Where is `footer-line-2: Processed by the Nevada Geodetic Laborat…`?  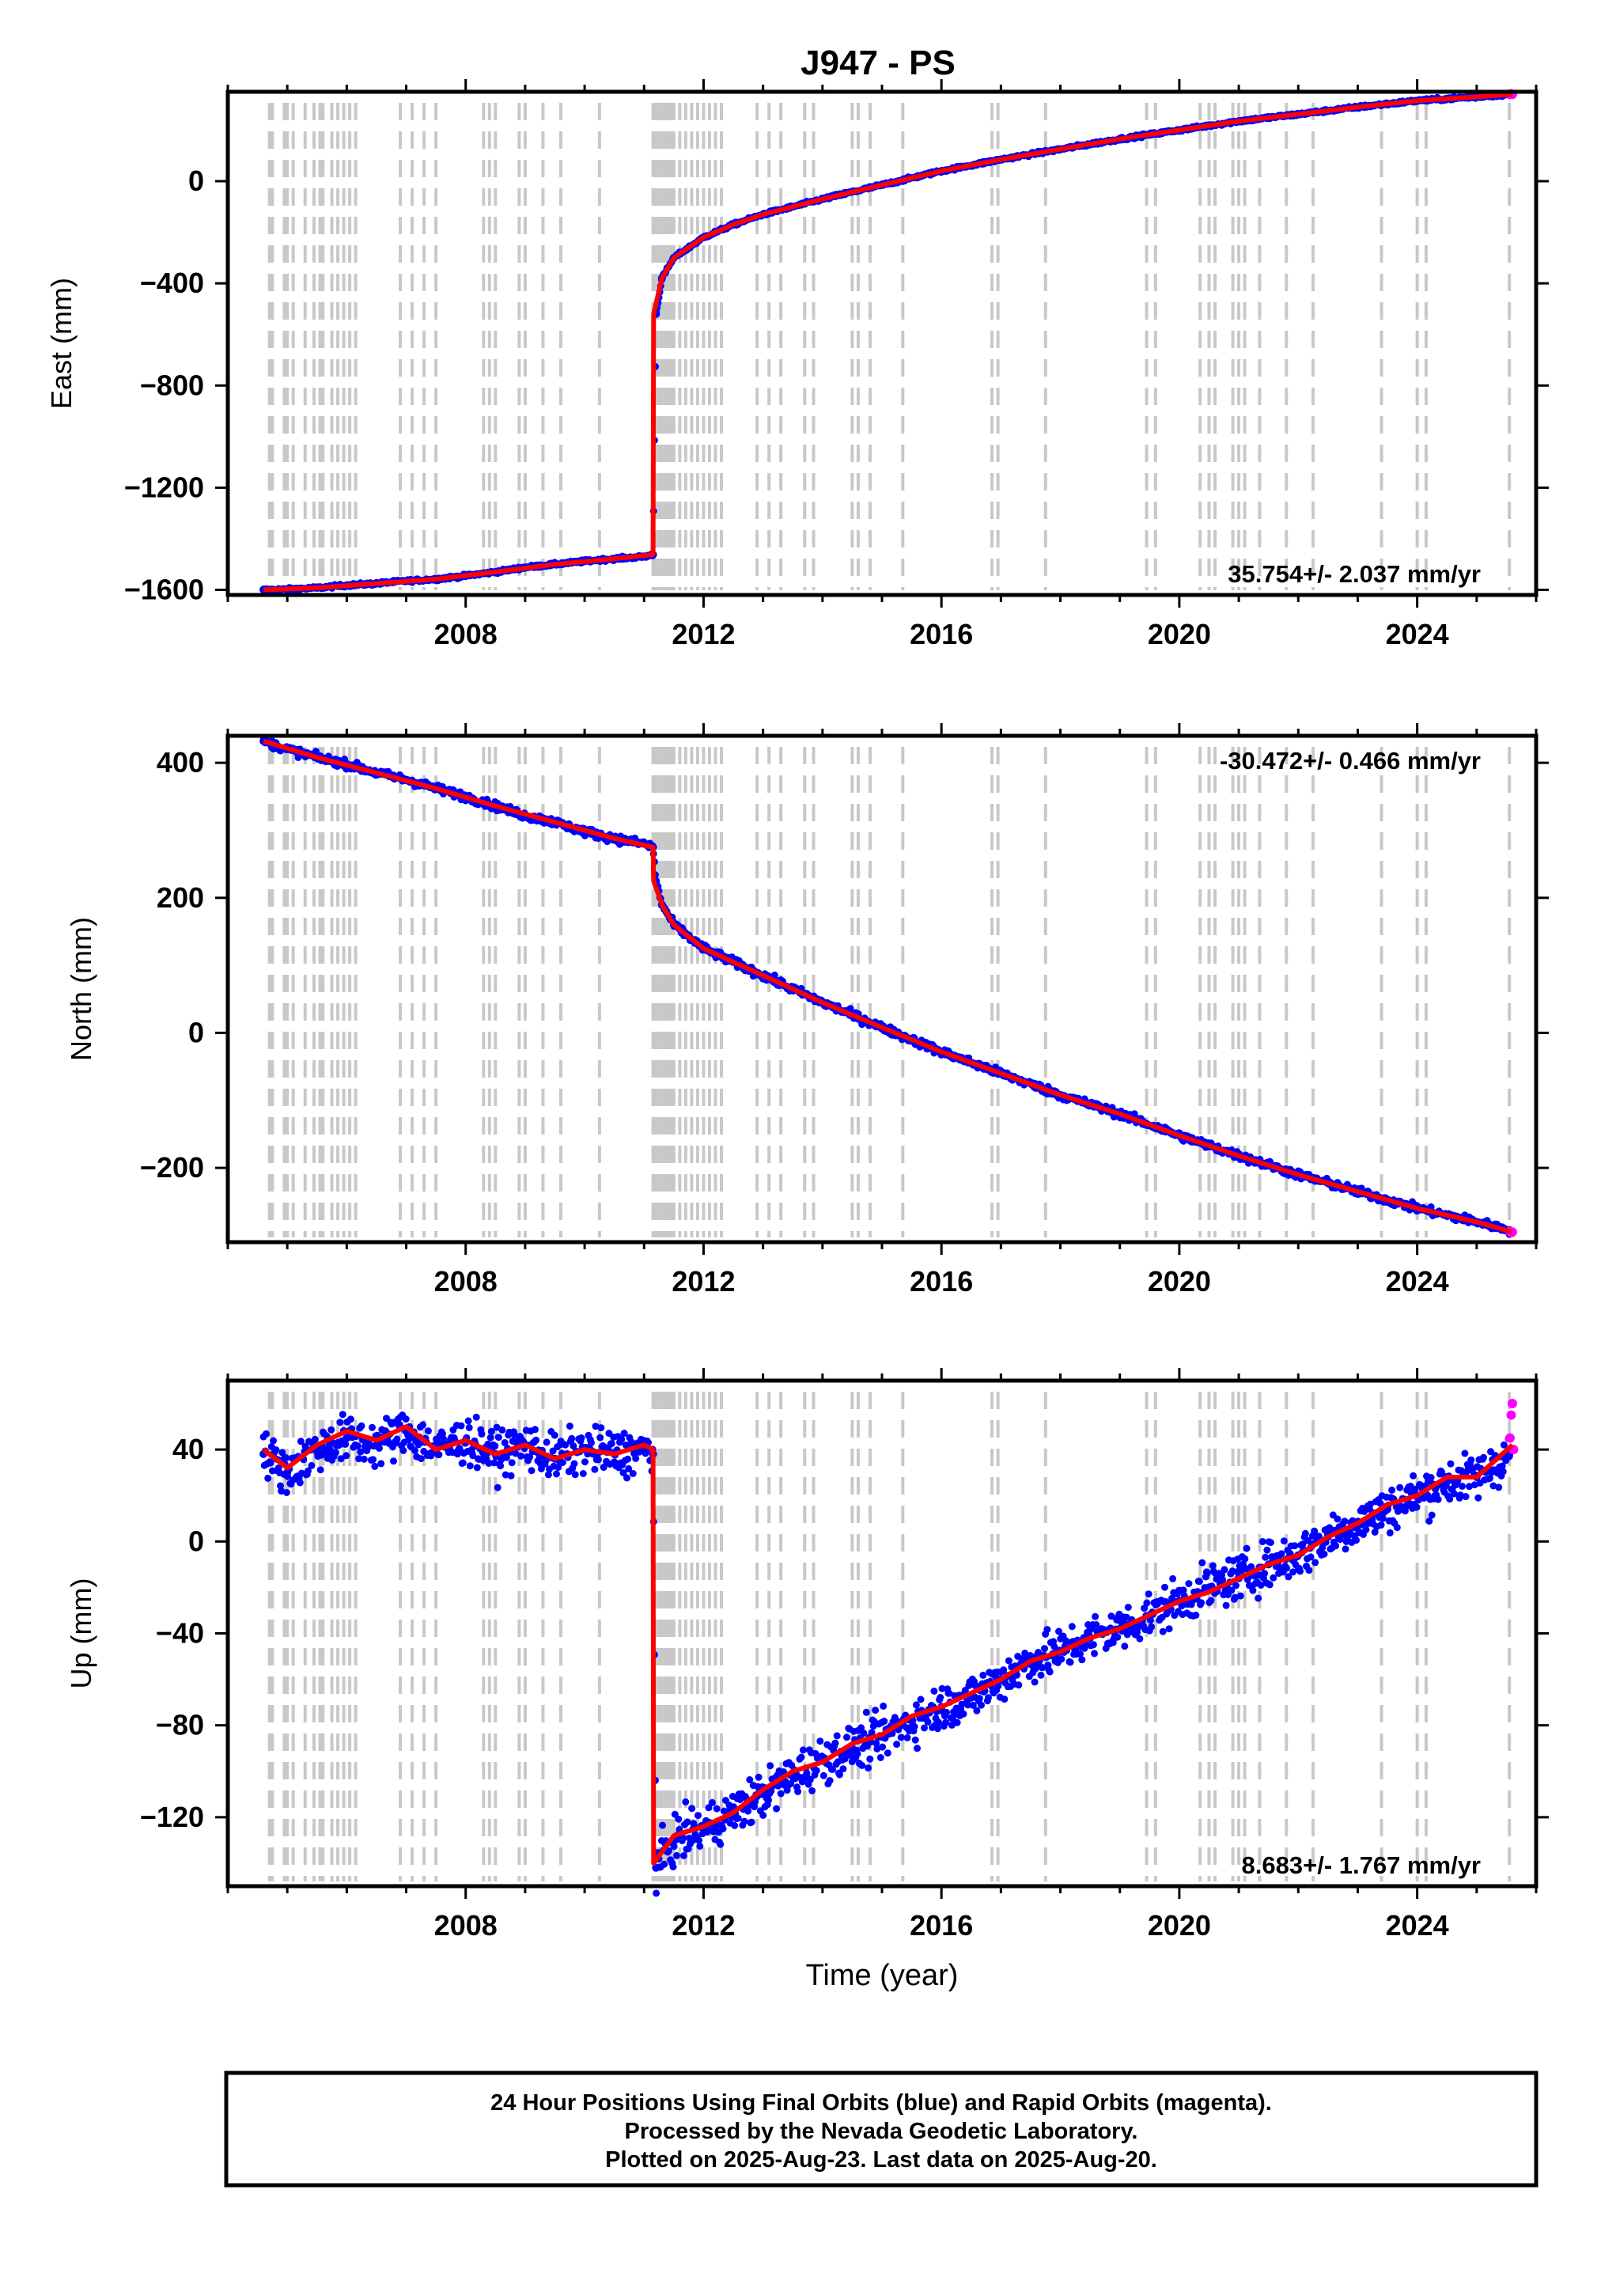 footer-line-2: Processed by the Nevada Geodetic Laborat… is located at coordinates (882, 2131).